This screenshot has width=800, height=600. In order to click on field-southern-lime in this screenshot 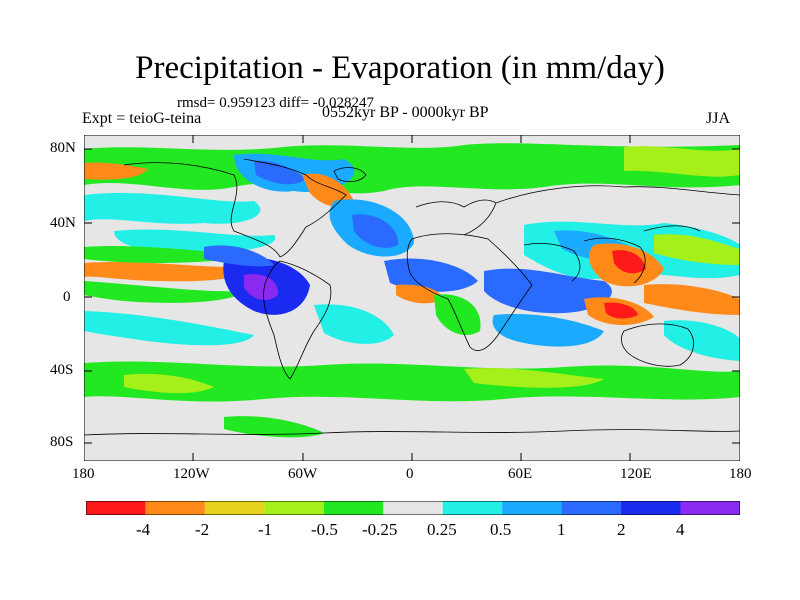, I will do `click(169, 383)`.